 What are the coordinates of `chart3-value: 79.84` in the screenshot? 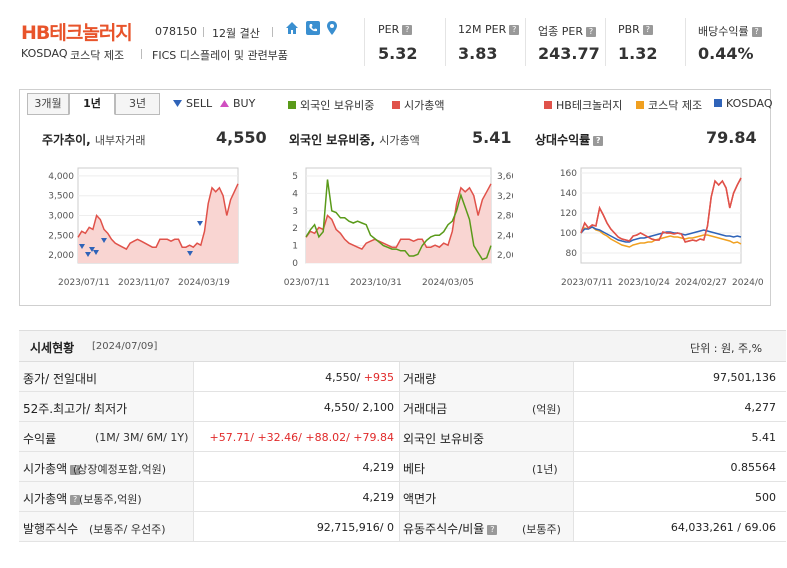 It's located at (731, 137).